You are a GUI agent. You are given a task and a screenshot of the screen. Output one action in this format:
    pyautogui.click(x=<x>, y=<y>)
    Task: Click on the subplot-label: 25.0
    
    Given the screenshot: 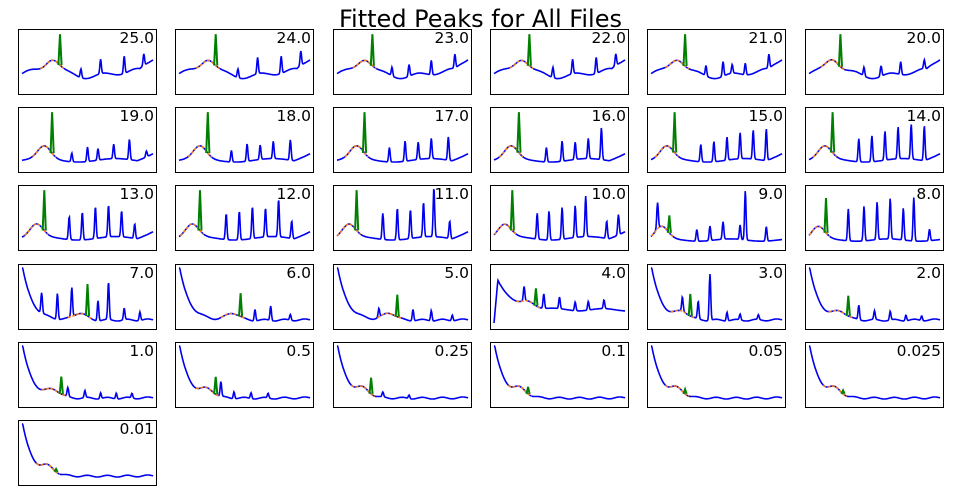 What is the action you would take?
    pyautogui.click(x=136, y=38)
    